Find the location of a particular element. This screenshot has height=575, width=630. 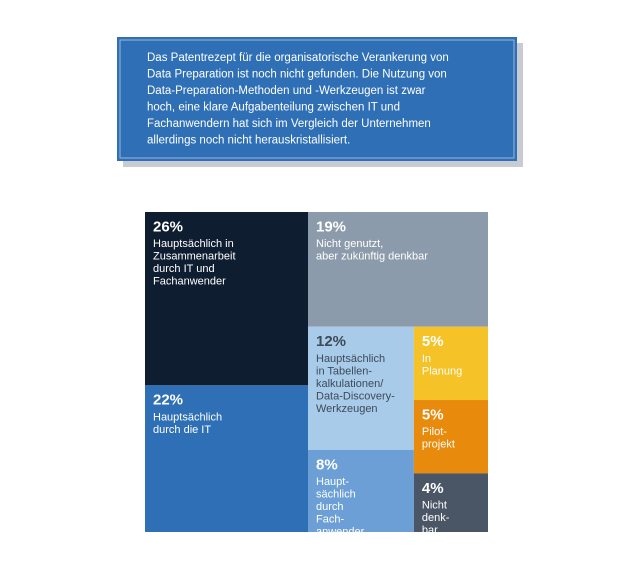

tile-label: Planung is located at coordinates (442, 371).